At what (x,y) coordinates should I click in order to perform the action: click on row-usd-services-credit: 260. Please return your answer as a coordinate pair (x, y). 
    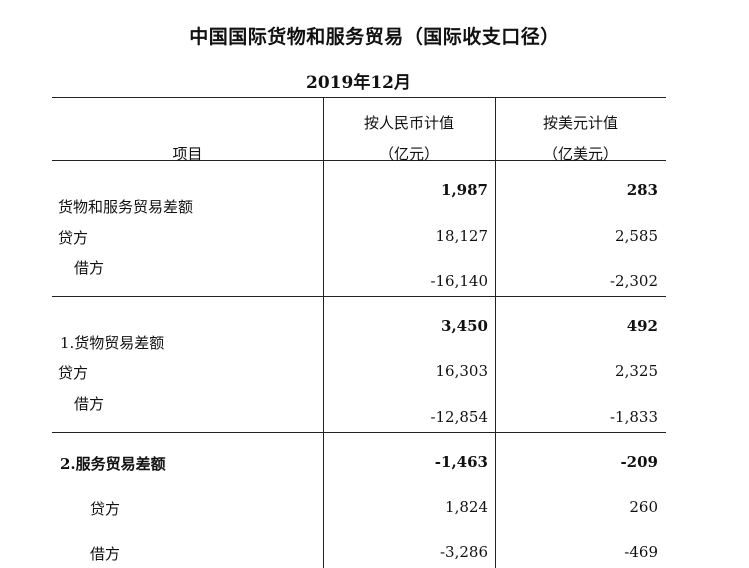
    Looking at the image, I should click on (643, 507).